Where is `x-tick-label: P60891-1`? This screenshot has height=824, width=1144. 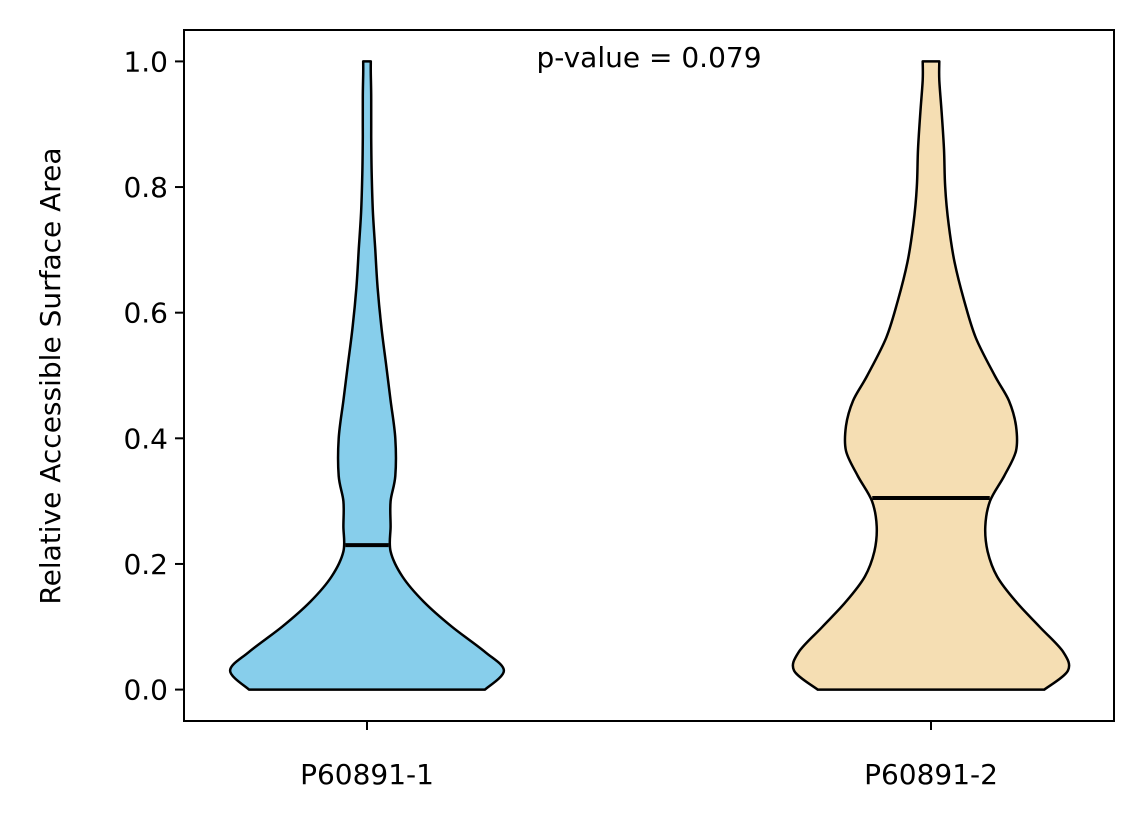
x-tick-label: P60891-1 is located at coordinates (367, 774).